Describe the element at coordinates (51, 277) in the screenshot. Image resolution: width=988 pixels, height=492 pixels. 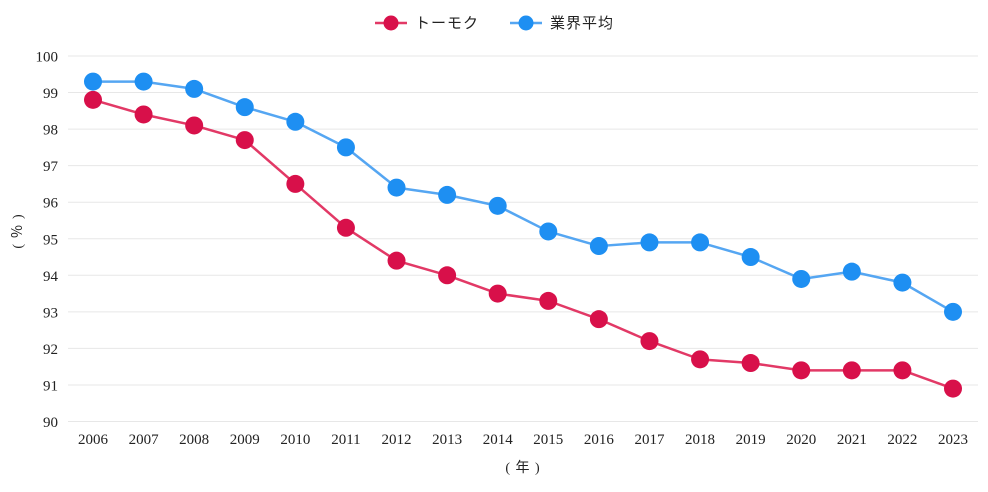
I see `y-tick-label-94: 94` at that location.